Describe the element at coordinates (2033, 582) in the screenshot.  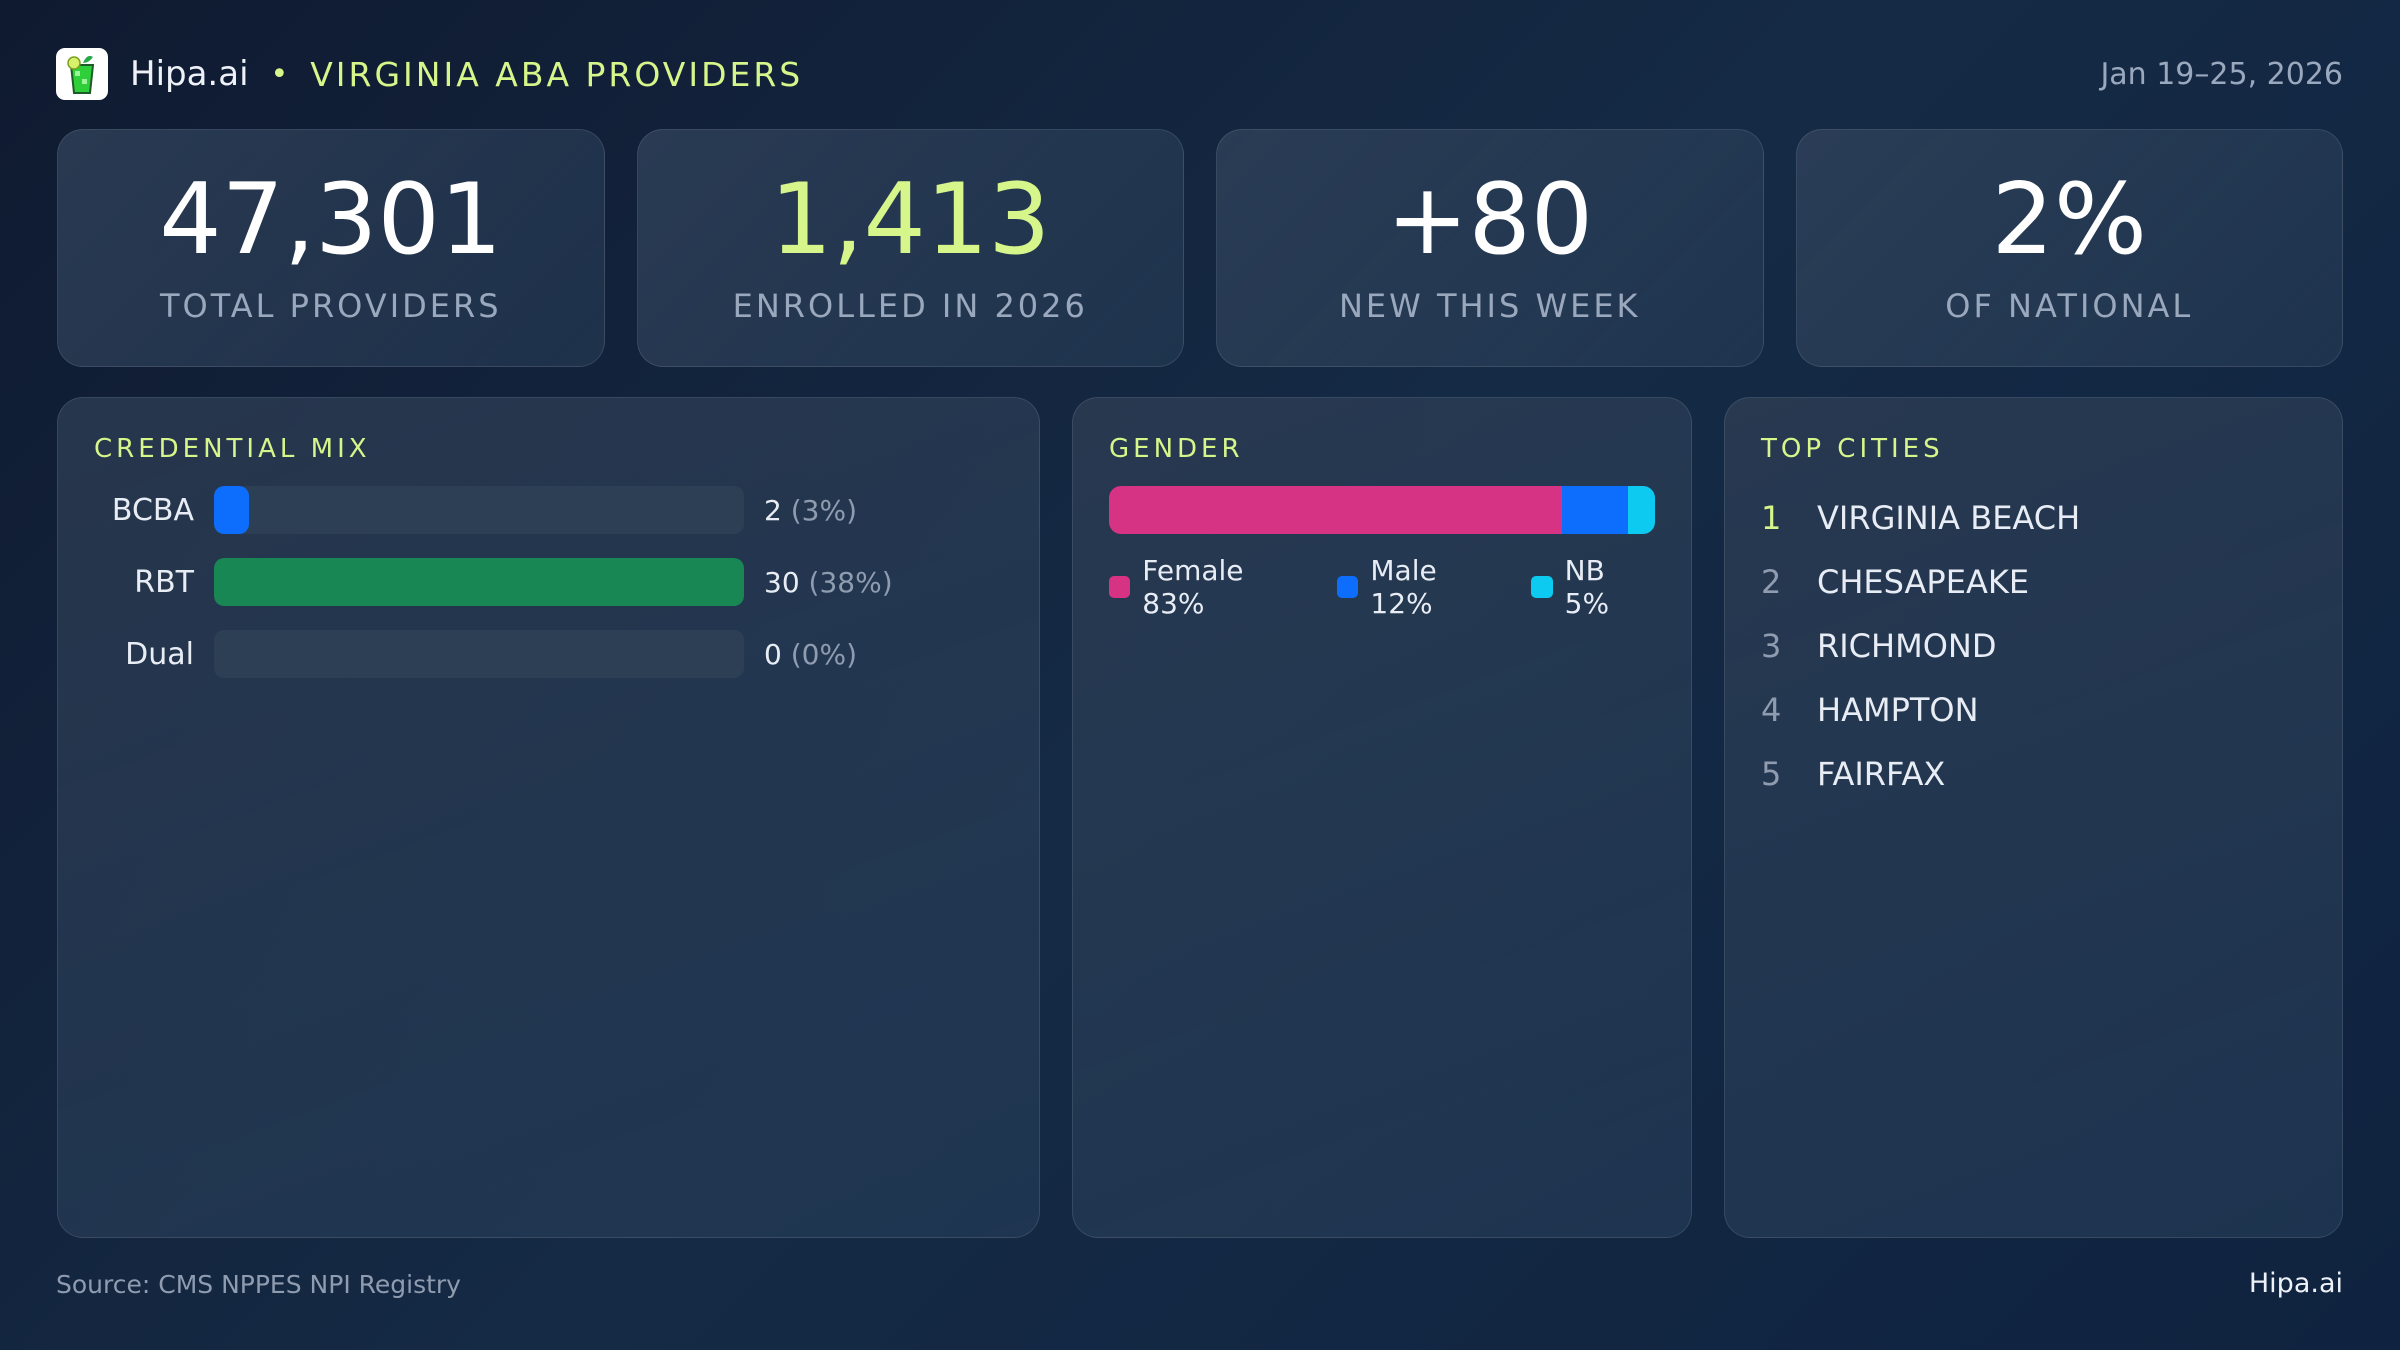
I see `city-item: 2 CHESAPEAKE` at that location.